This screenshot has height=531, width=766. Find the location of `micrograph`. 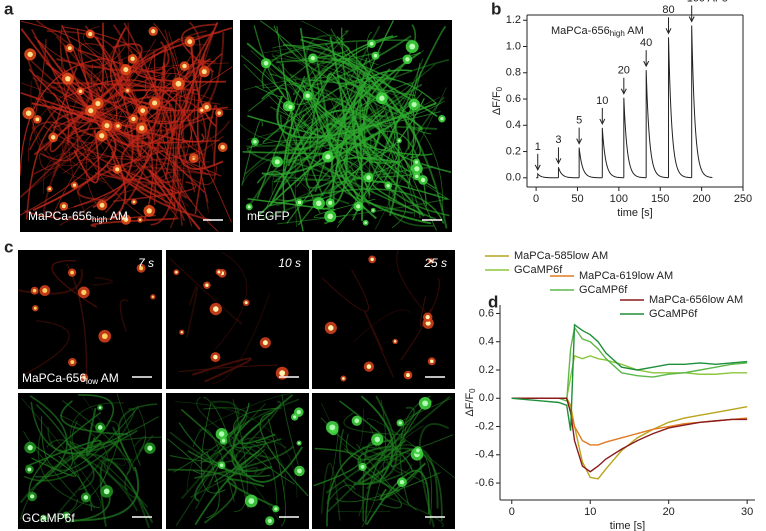

micrograph is located at coordinates (90, 319).